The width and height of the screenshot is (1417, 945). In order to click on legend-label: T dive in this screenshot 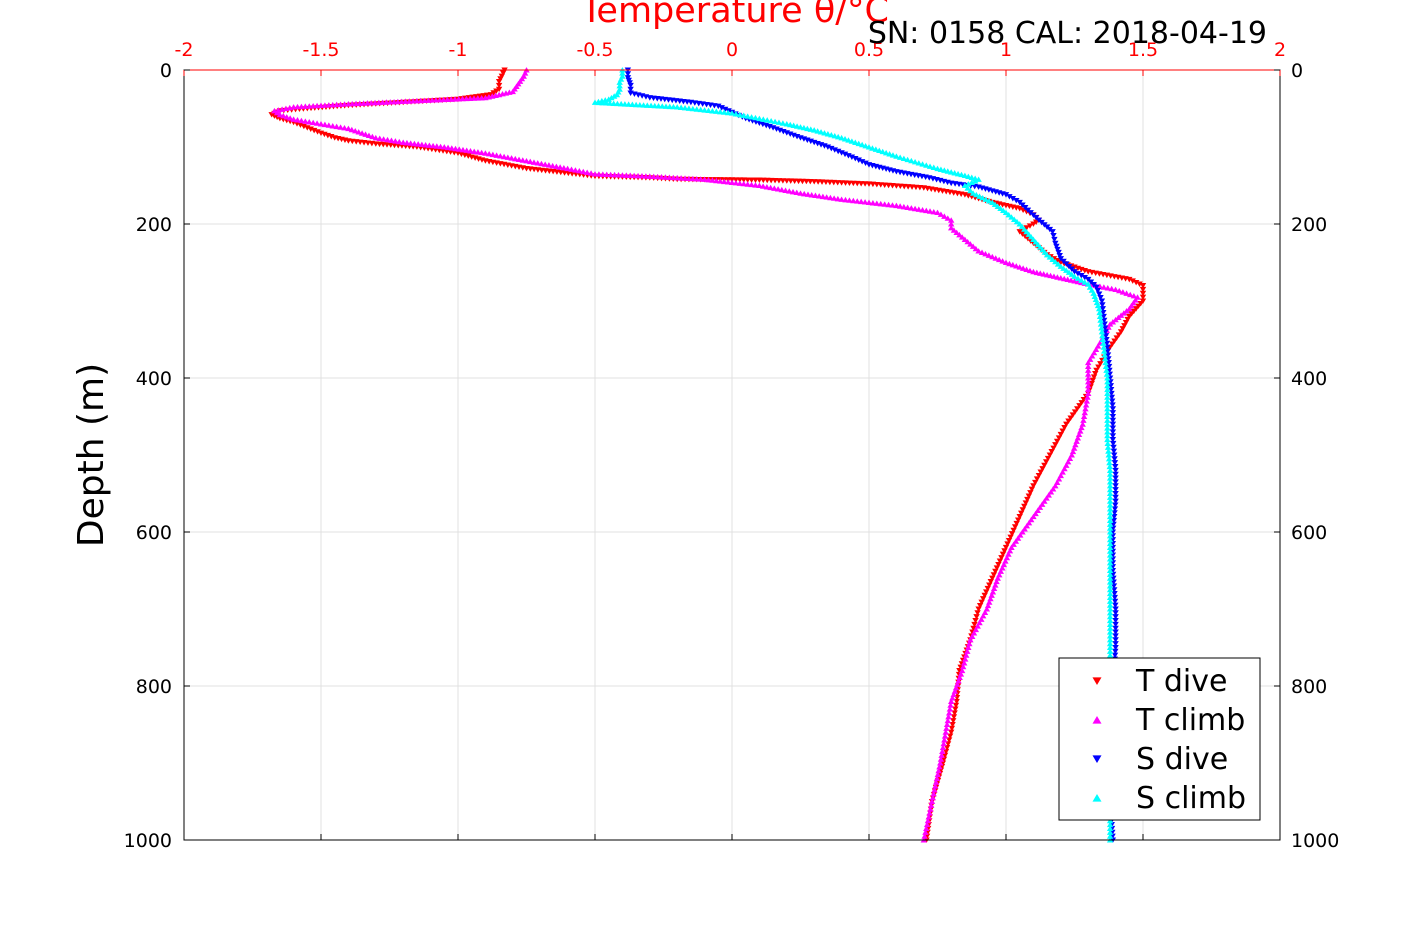, I will do `click(1181, 681)`.